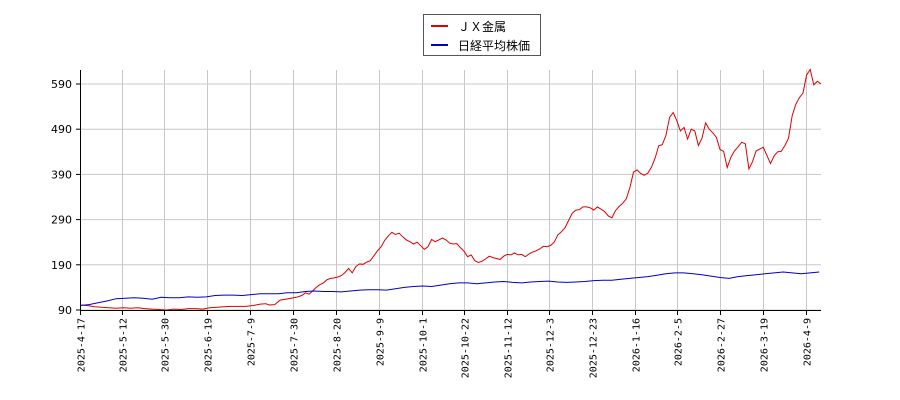 This screenshot has height=400, width=900. What do you see at coordinates (65, 310) in the screenshot?
I see `svg-text: 90` at bounding box center [65, 310].